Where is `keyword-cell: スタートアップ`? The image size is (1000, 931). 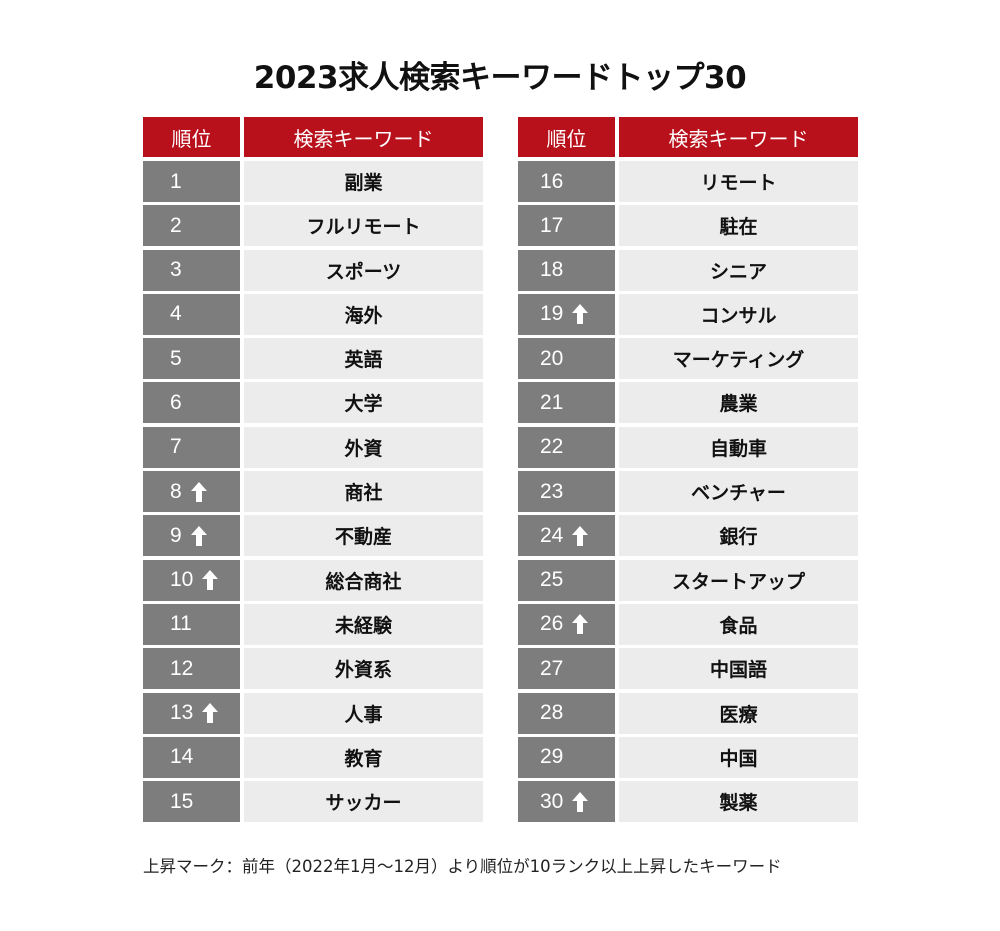 keyword-cell: スタートアップ is located at coordinates (738, 580).